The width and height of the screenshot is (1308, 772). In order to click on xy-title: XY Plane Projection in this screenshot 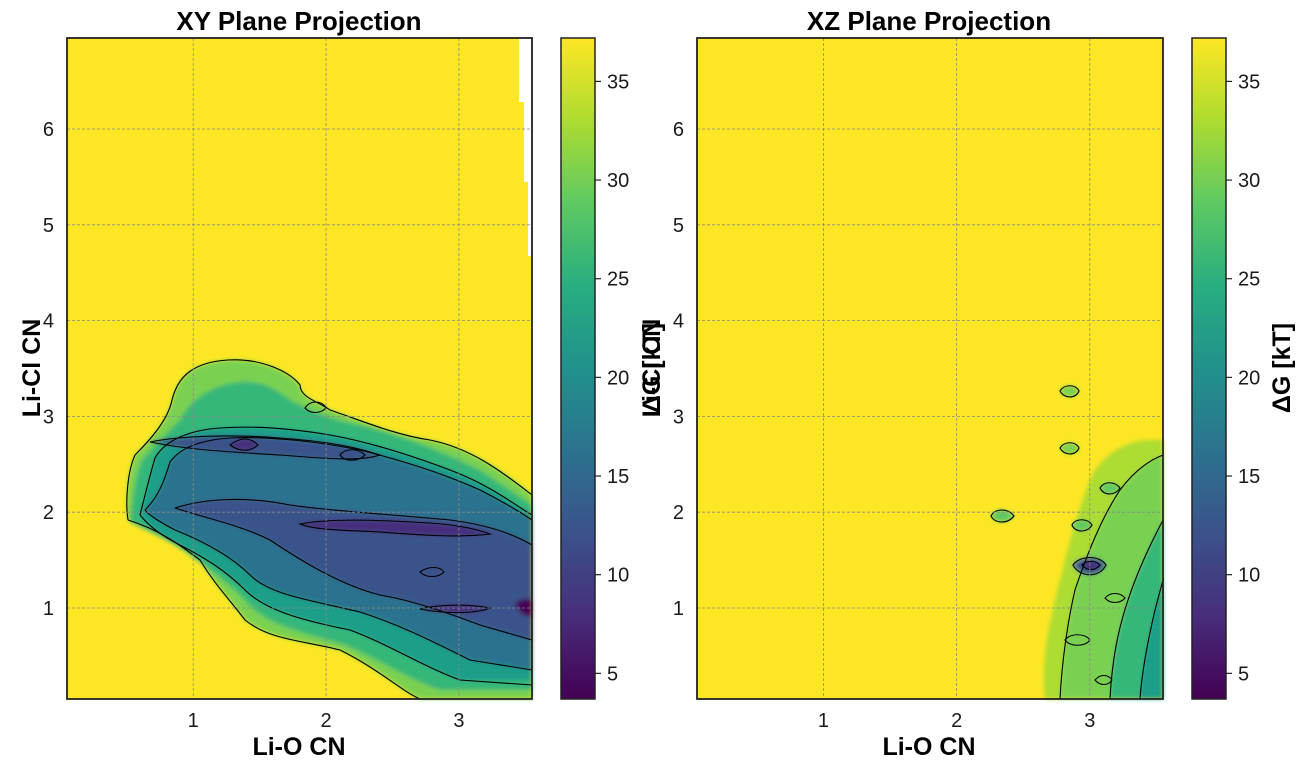, I will do `click(298, 21)`.